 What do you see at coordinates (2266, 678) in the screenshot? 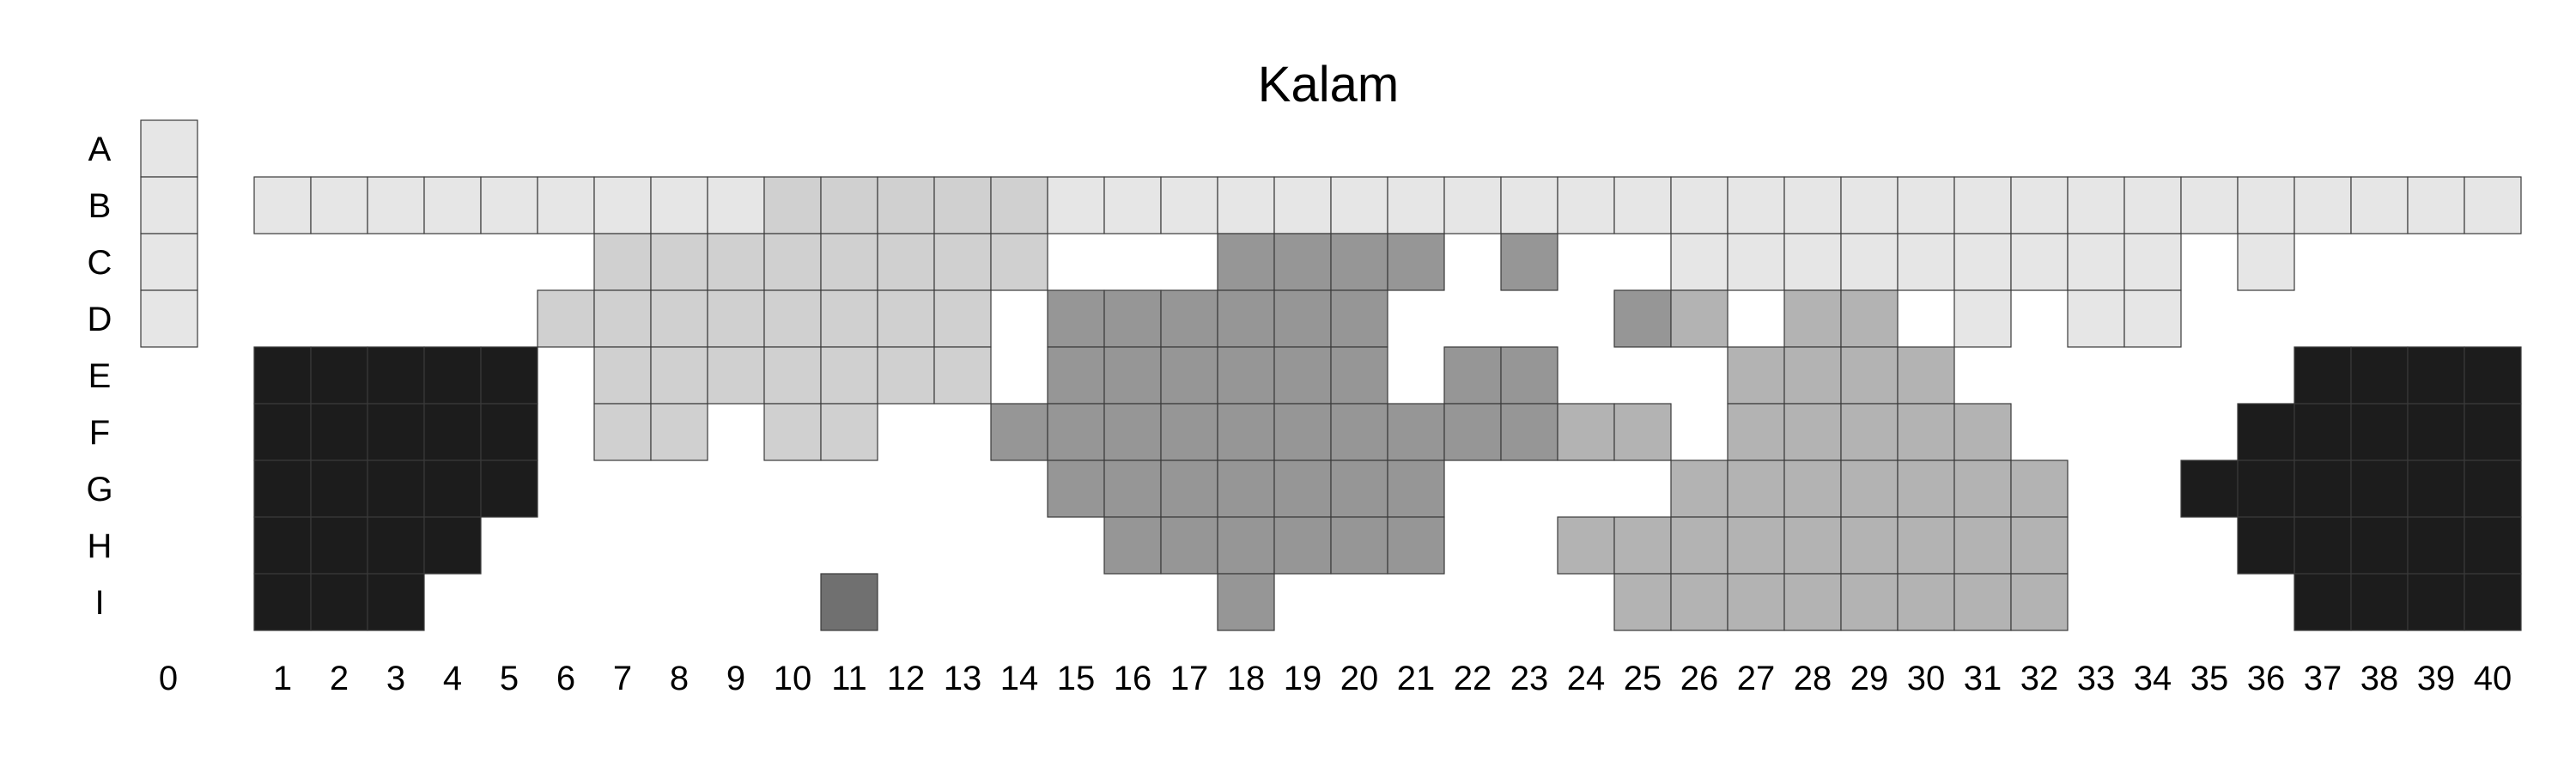
I see `column-label-36: 36` at bounding box center [2266, 678].